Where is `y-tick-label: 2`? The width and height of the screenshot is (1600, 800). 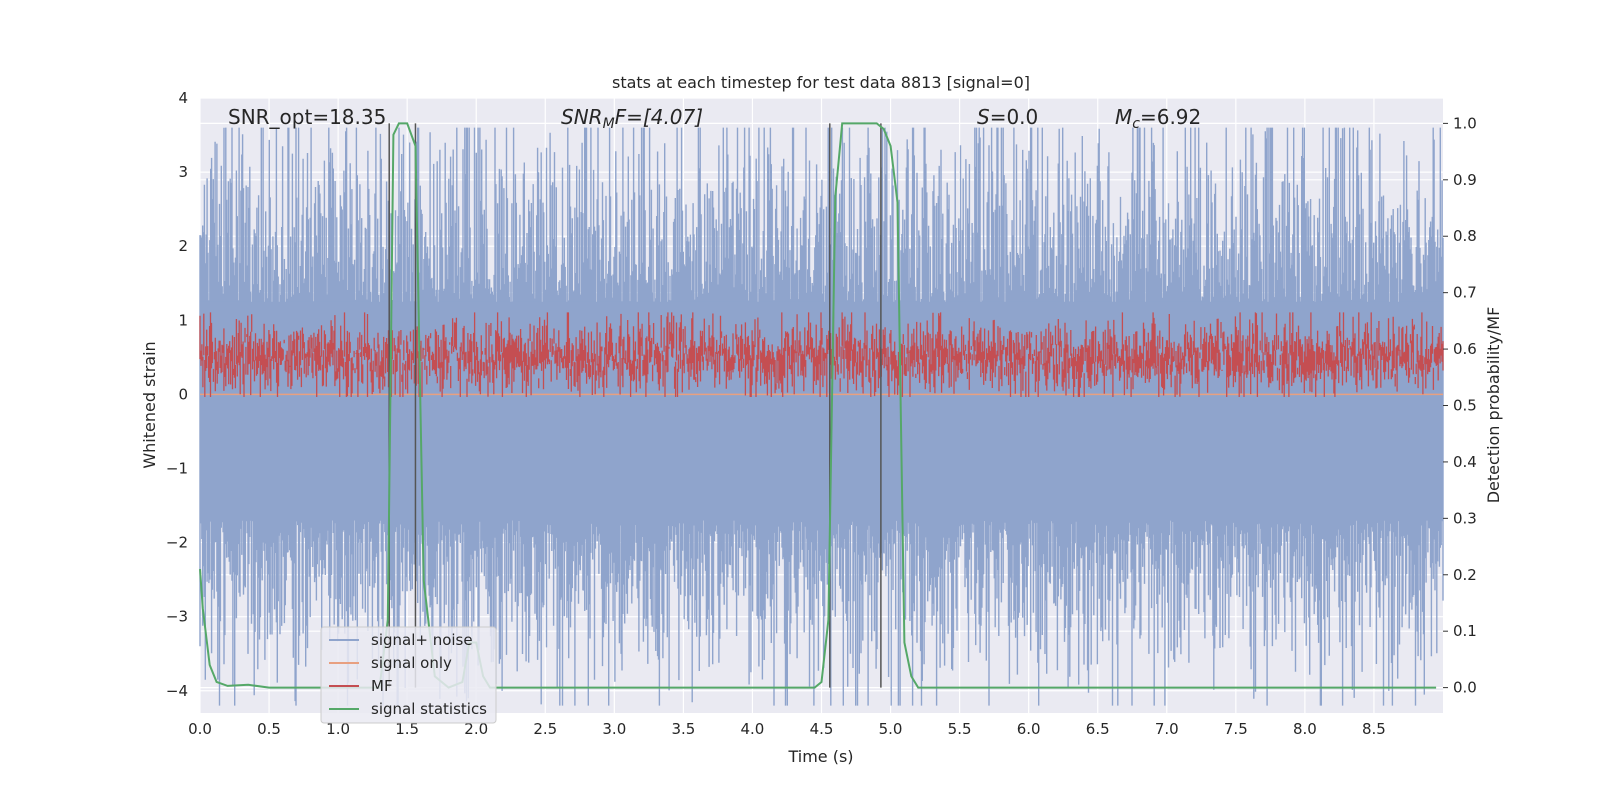 y-tick-label: 2 is located at coordinates (183, 246).